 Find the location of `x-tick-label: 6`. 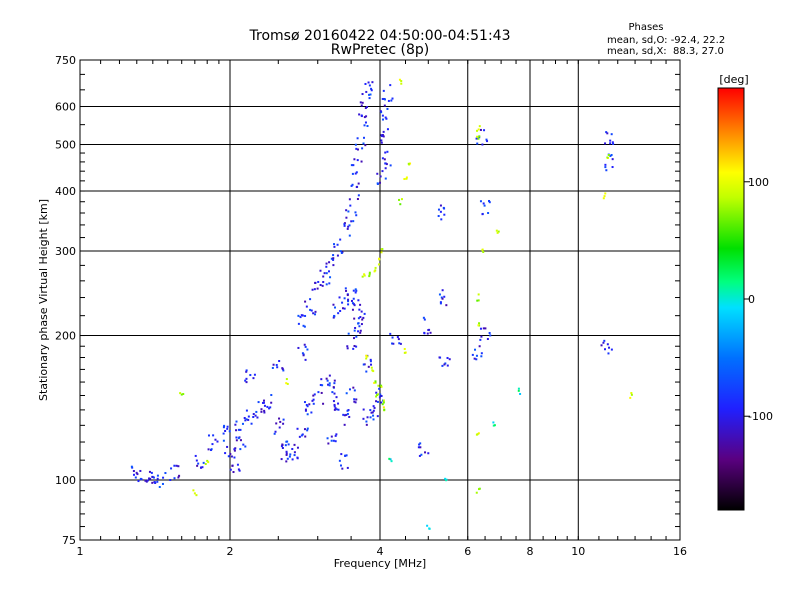

x-tick-label: 6 is located at coordinates (467, 551).